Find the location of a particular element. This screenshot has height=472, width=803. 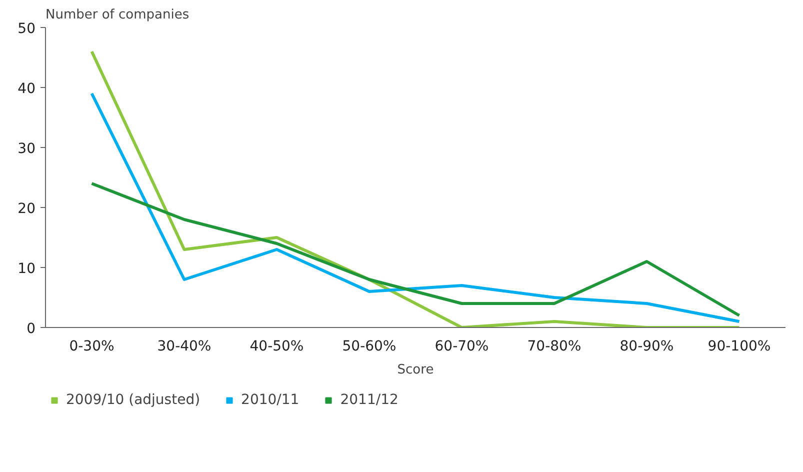

y-tick-label: 0 is located at coordinates (31, 329).